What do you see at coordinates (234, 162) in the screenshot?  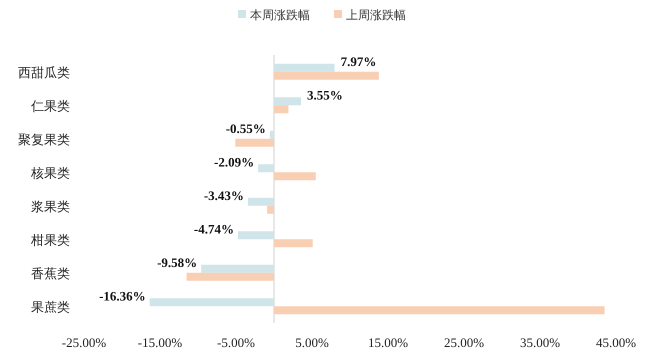 I see `data-label: -2.09%` at bounding box center [234, 162].